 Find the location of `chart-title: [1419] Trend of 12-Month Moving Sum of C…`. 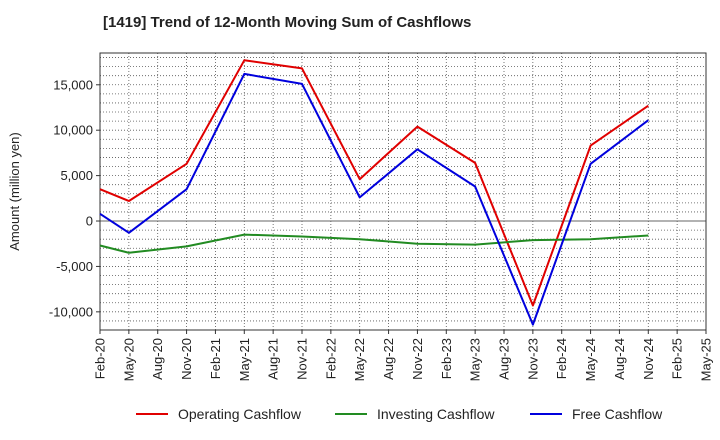

chart-title: [1419] Trend of 12-Month Moving Sum of C… is located at coordinates (287, 22).